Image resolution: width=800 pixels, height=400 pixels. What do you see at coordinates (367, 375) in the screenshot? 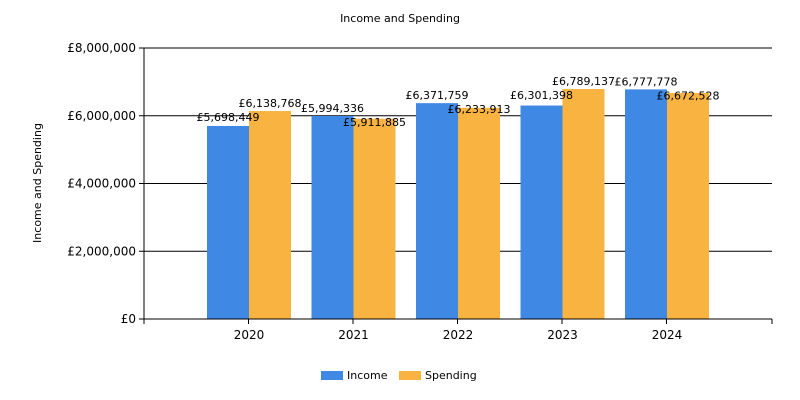
I see `legend-label-income: Income` at bounding box center [367, 375].